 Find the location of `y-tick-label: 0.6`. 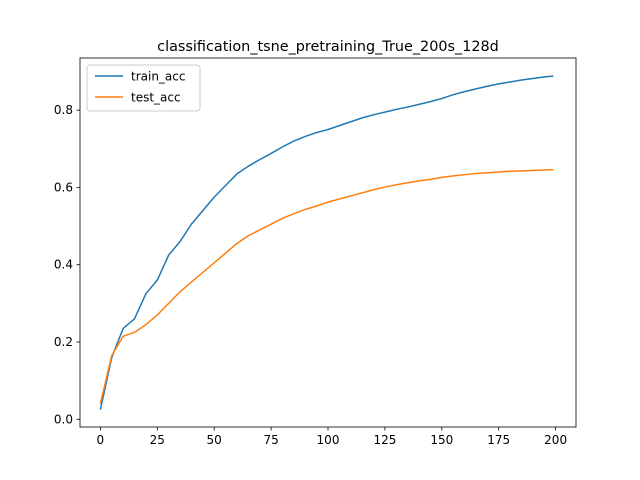

y-tick-label: 0.6 is located at coordinates (63, 187).